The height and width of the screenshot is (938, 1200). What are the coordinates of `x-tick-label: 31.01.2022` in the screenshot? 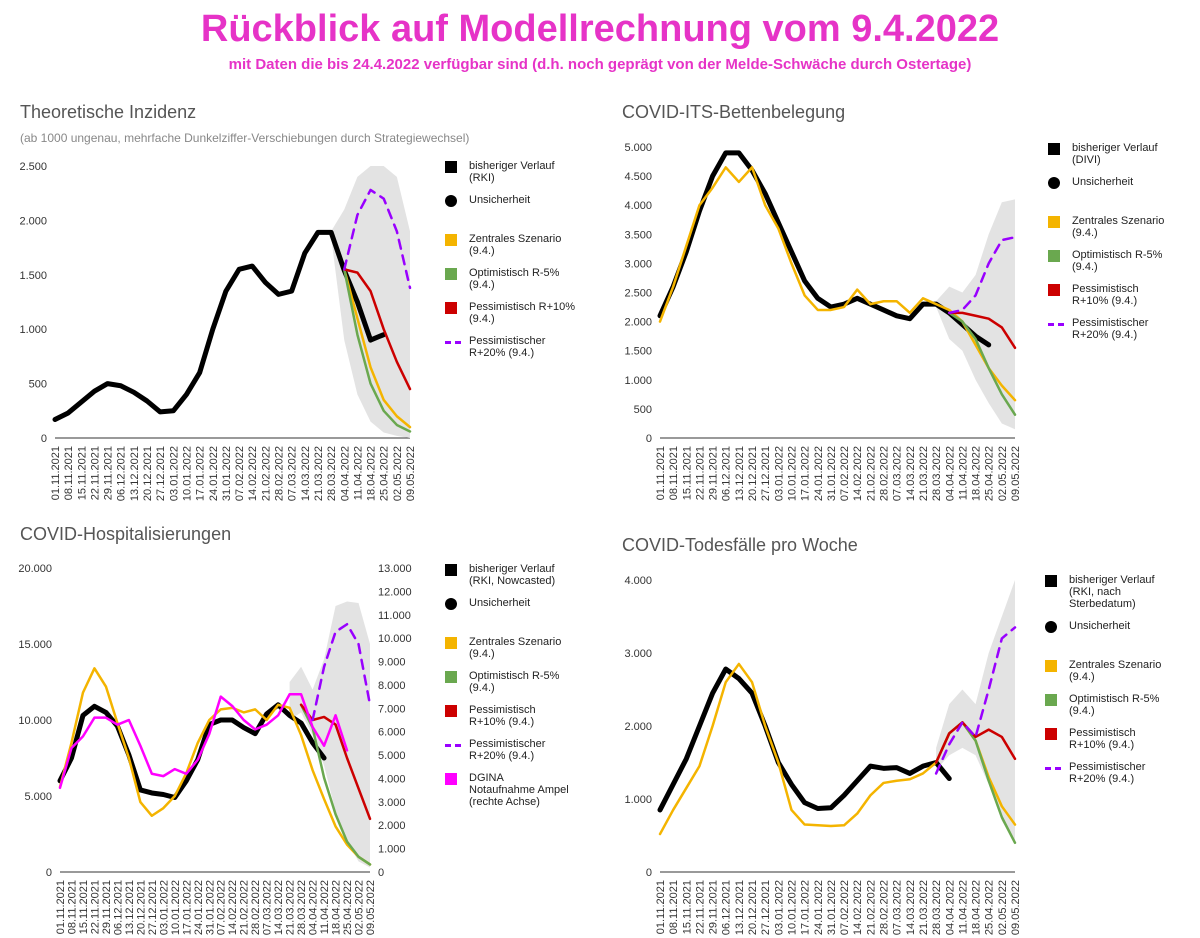 It's located at (832, 907).